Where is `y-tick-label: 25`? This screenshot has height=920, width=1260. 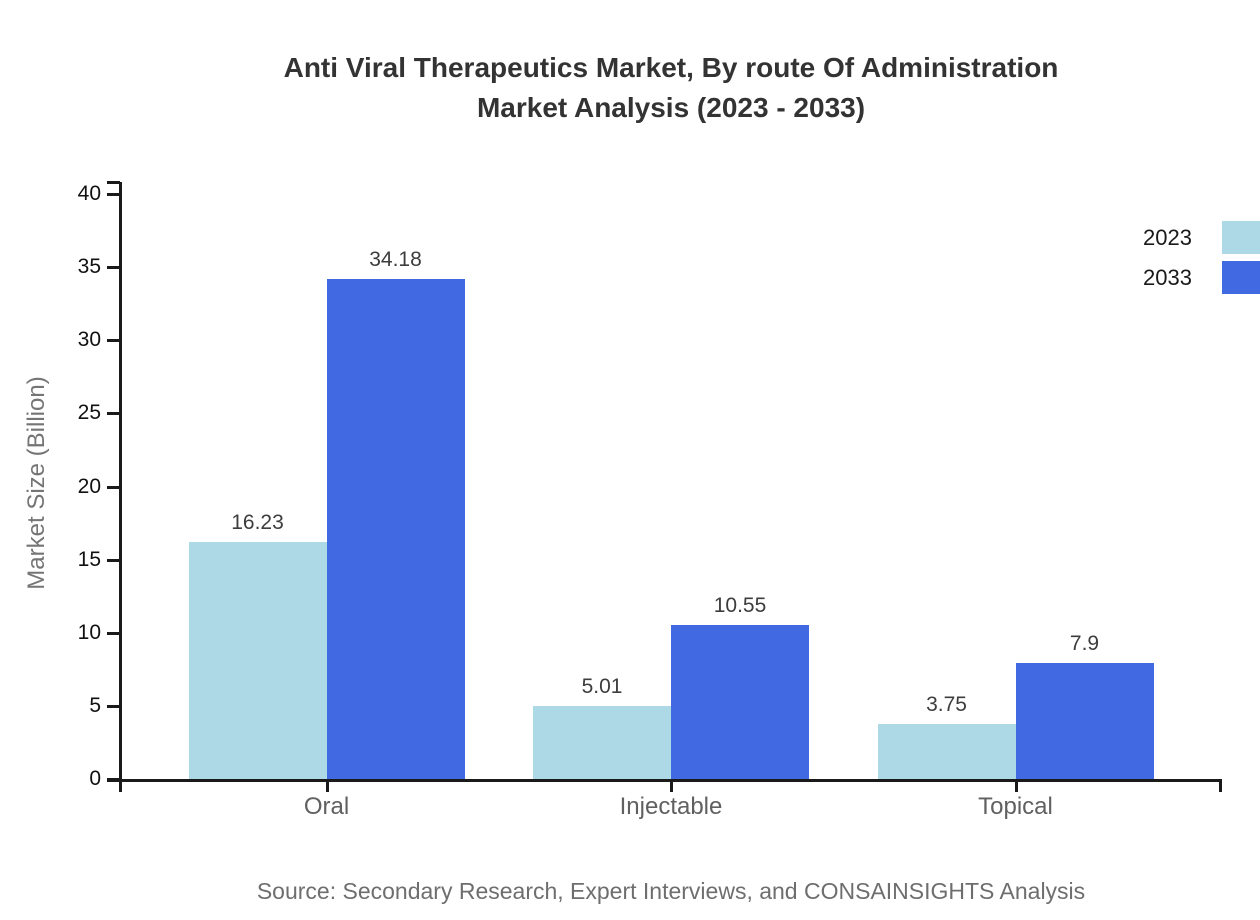
y-tick-label: 25 is located at coordinates (89, 412).